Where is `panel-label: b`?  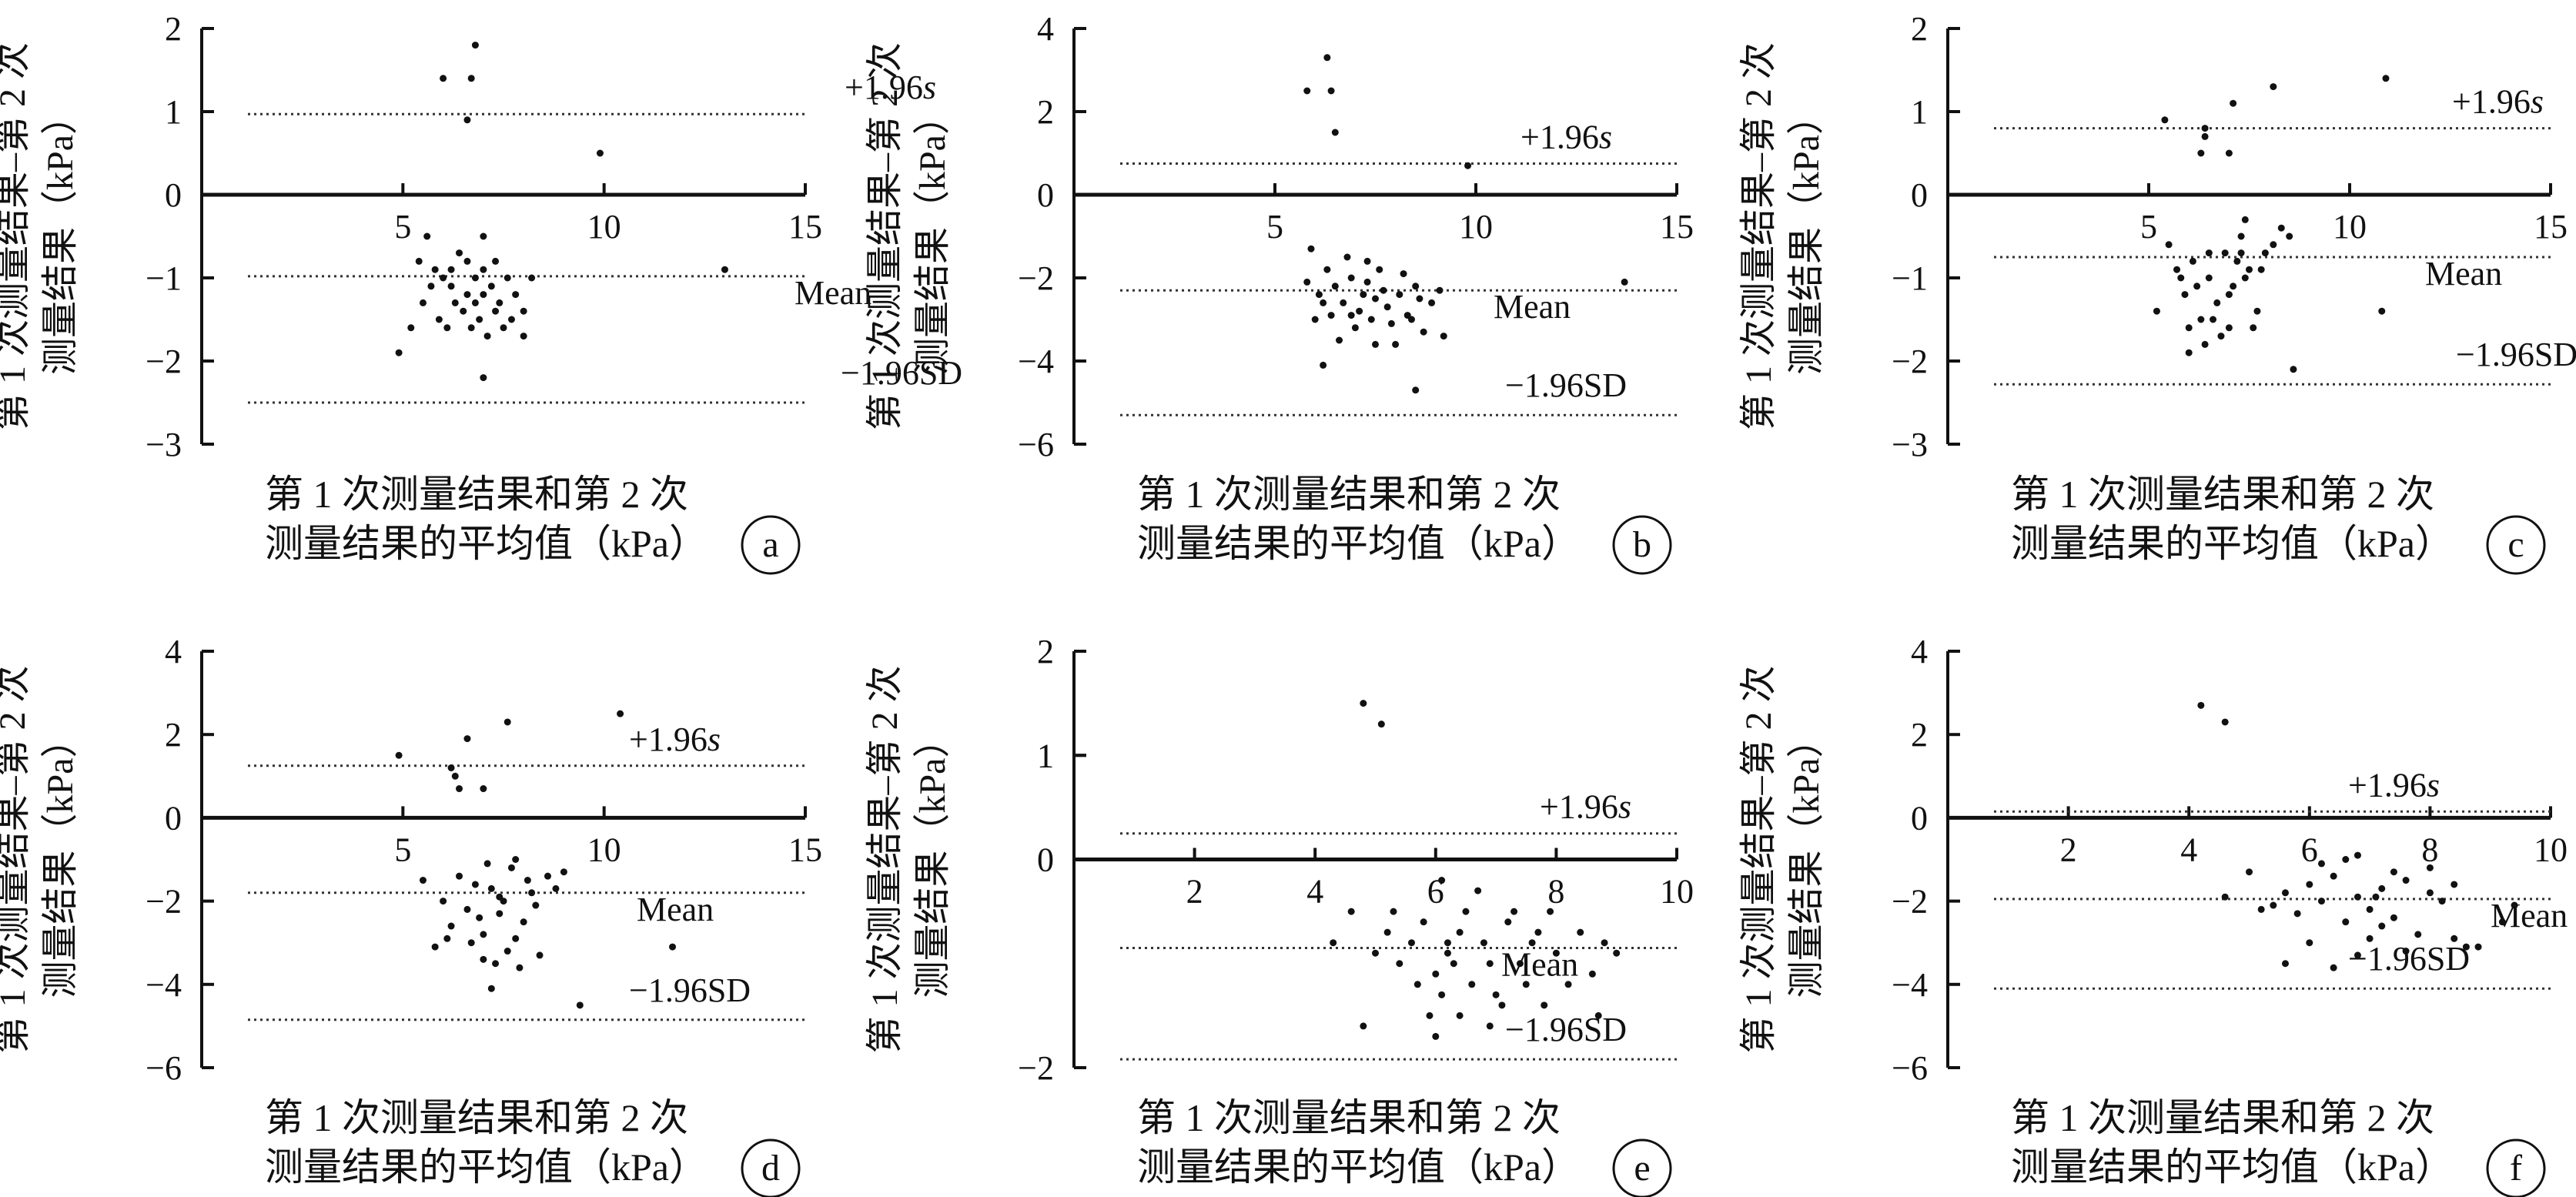
panel-label: b is located at coordinates (1642, 544).